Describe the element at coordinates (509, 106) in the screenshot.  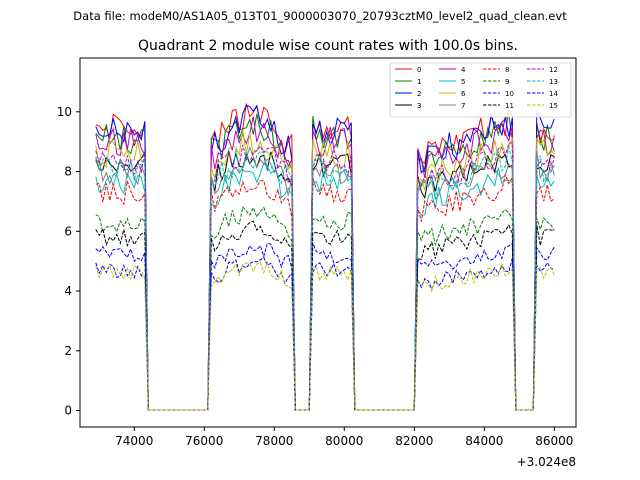
I see `legend-label-11: 11` at that location.